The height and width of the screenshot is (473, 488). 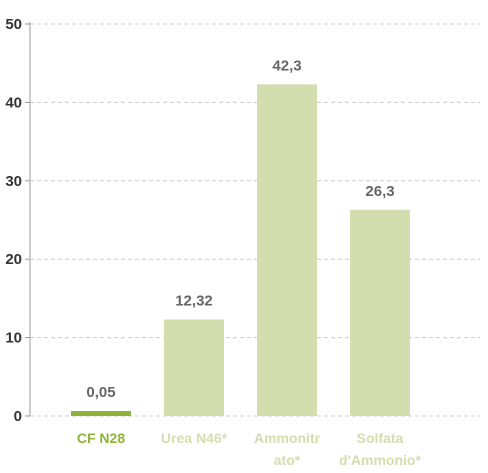 I want to click on y-tick-label: 10, so click(x=13, y=338).